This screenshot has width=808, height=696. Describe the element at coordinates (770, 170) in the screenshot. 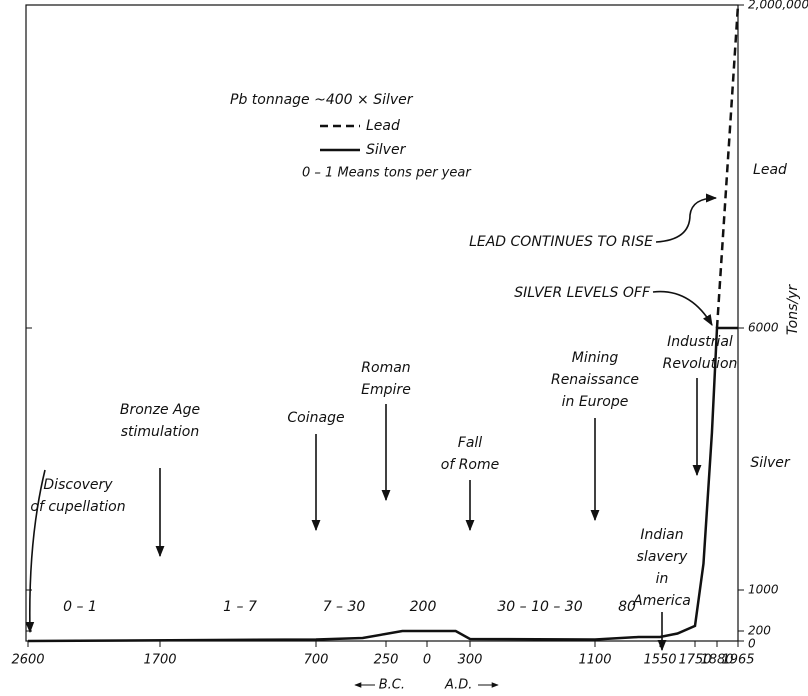

I see `side-label: Lead` at that location.